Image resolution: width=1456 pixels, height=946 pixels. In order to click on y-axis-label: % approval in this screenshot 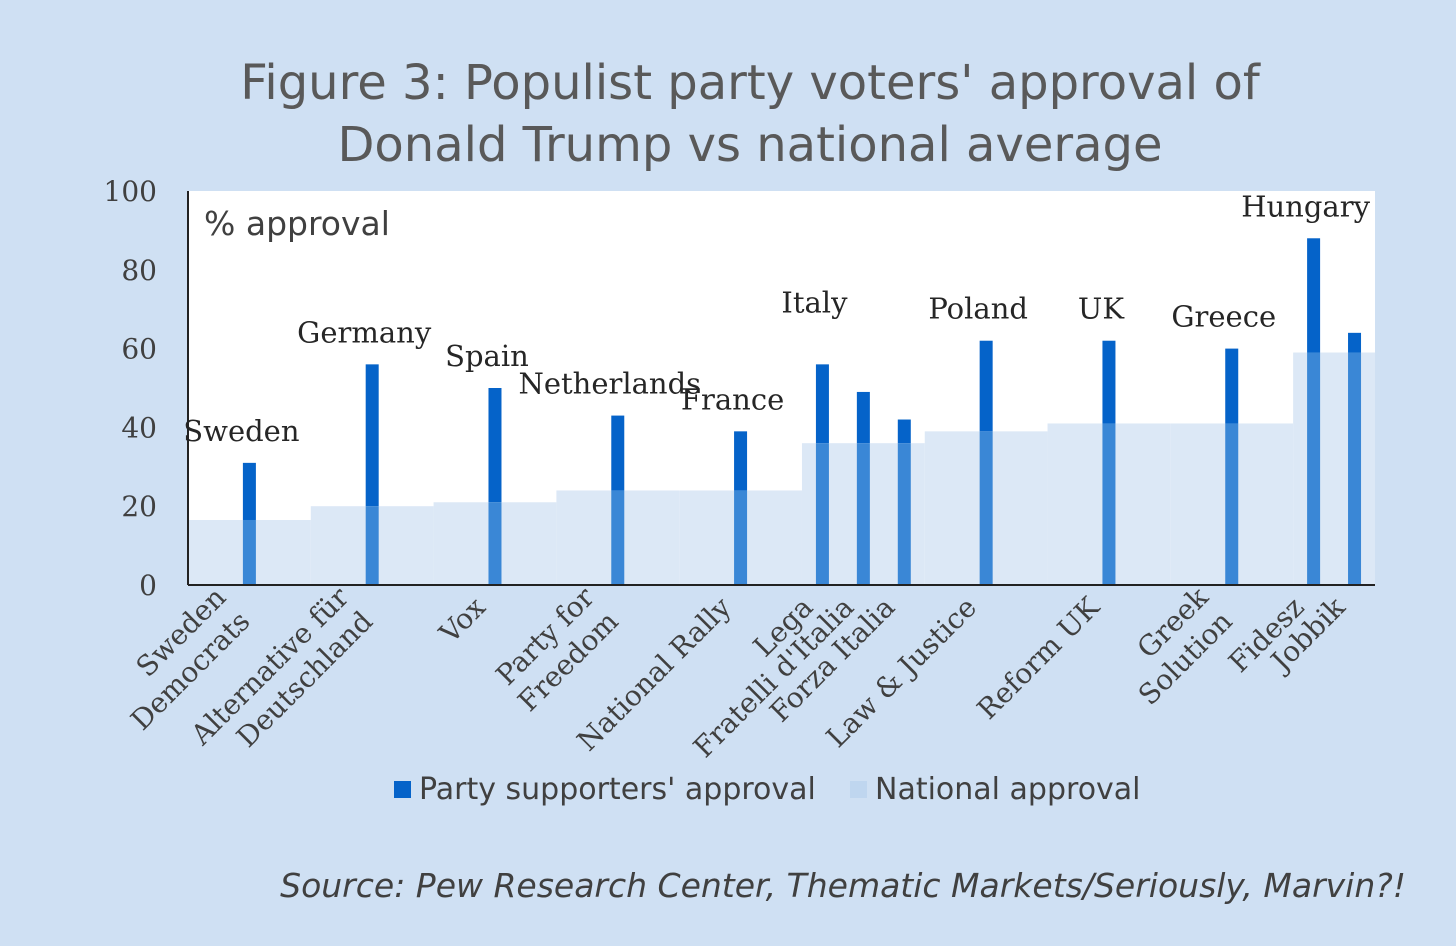, I will do `click(297, 223)`.